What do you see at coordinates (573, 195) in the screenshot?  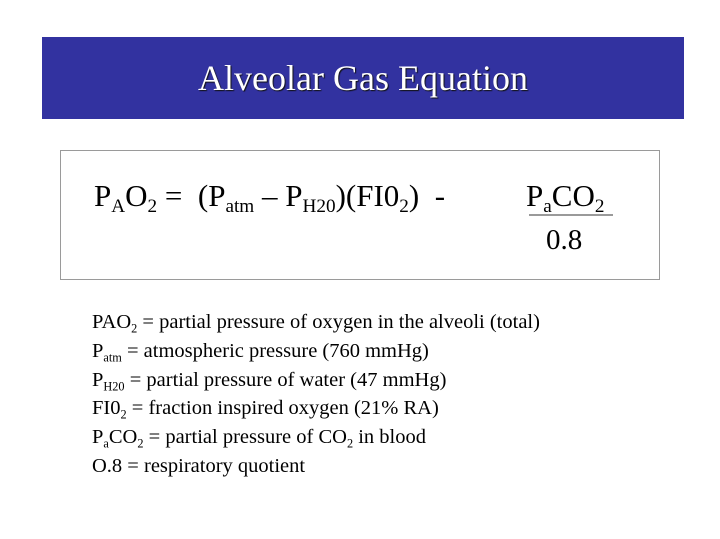 I see `num-co: CO` at bounding box center [573, 195].